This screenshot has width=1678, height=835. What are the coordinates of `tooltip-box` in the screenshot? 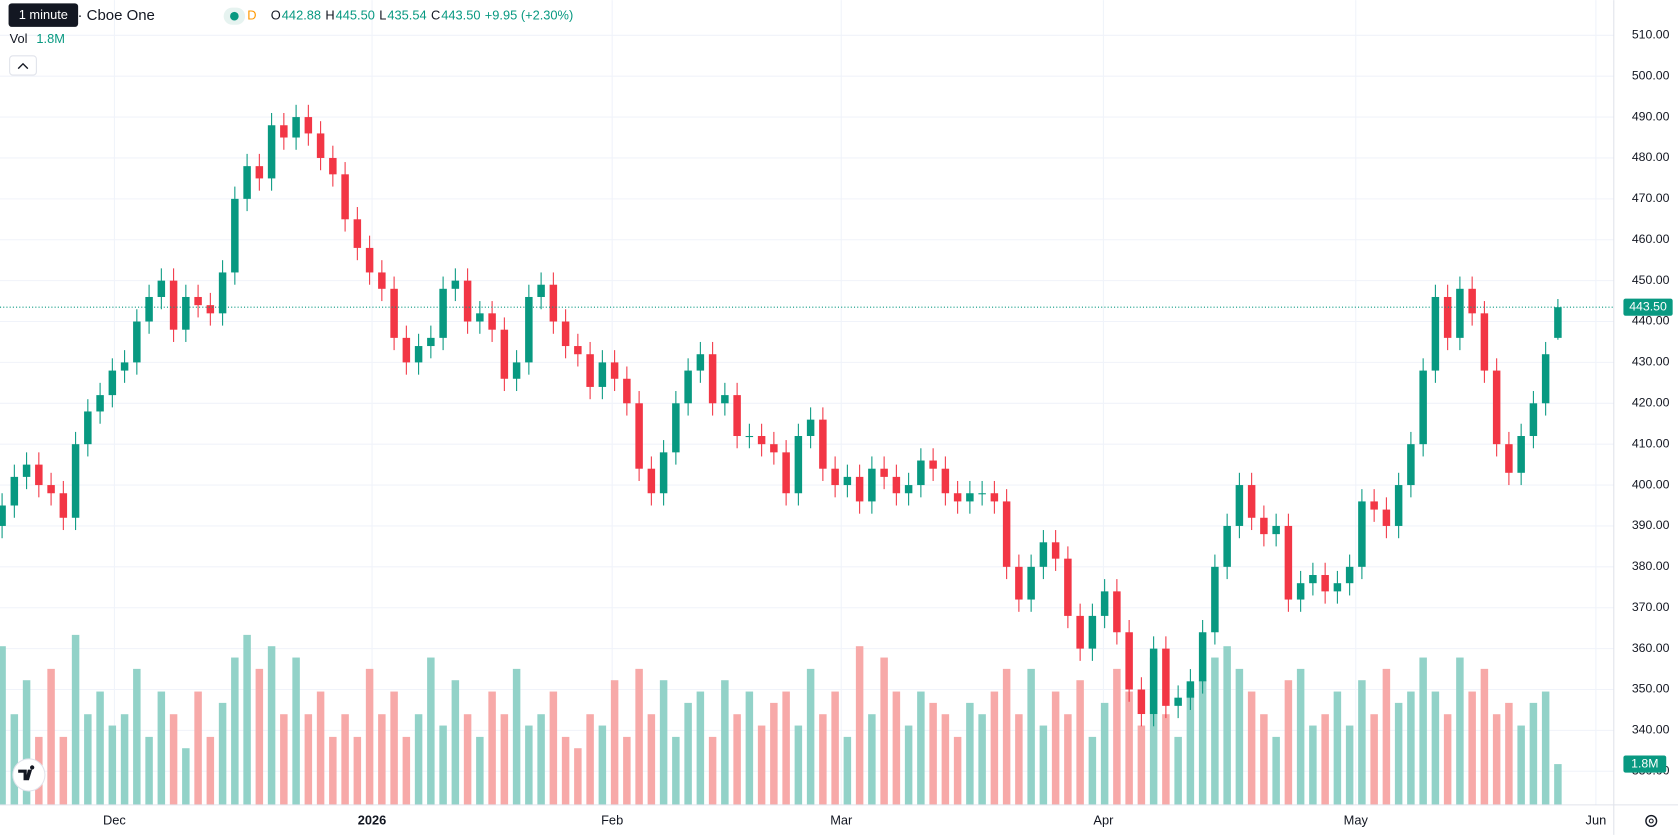 It's located at (43, 15).